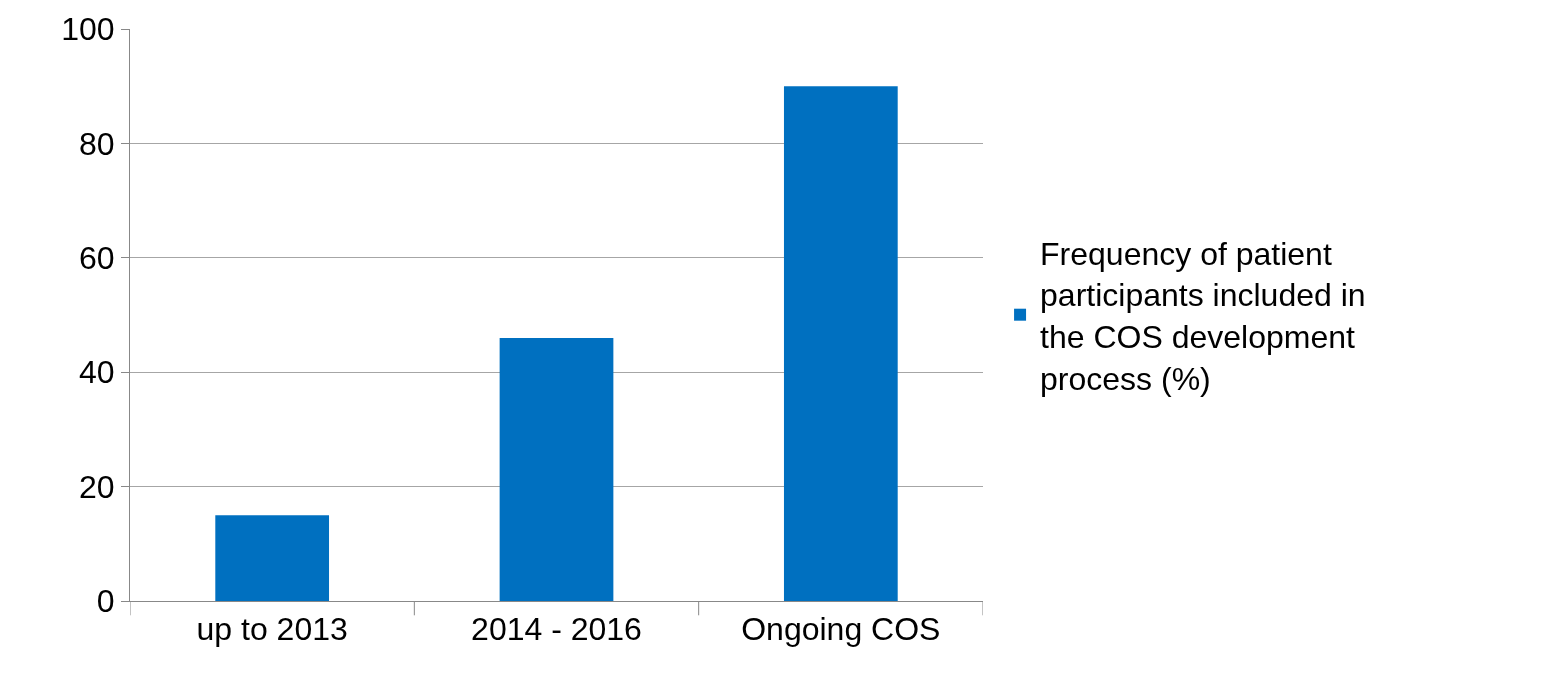 The image size is (1543, 686). I want to click on y-tick-label: 20, so click(97, 486).